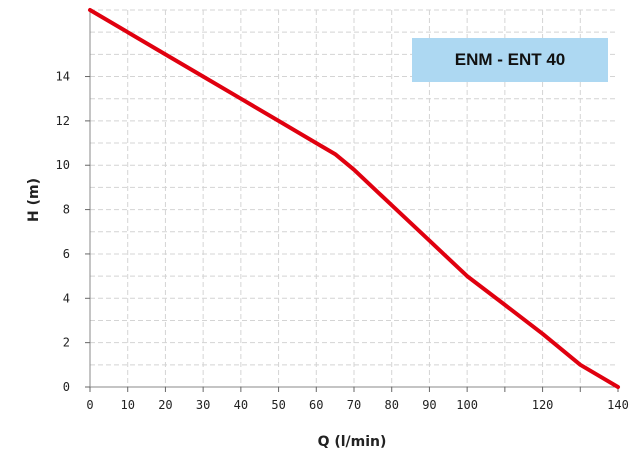 The image size is (639, 454). I want to click on x-tick-label: 30, so click(203, 405).